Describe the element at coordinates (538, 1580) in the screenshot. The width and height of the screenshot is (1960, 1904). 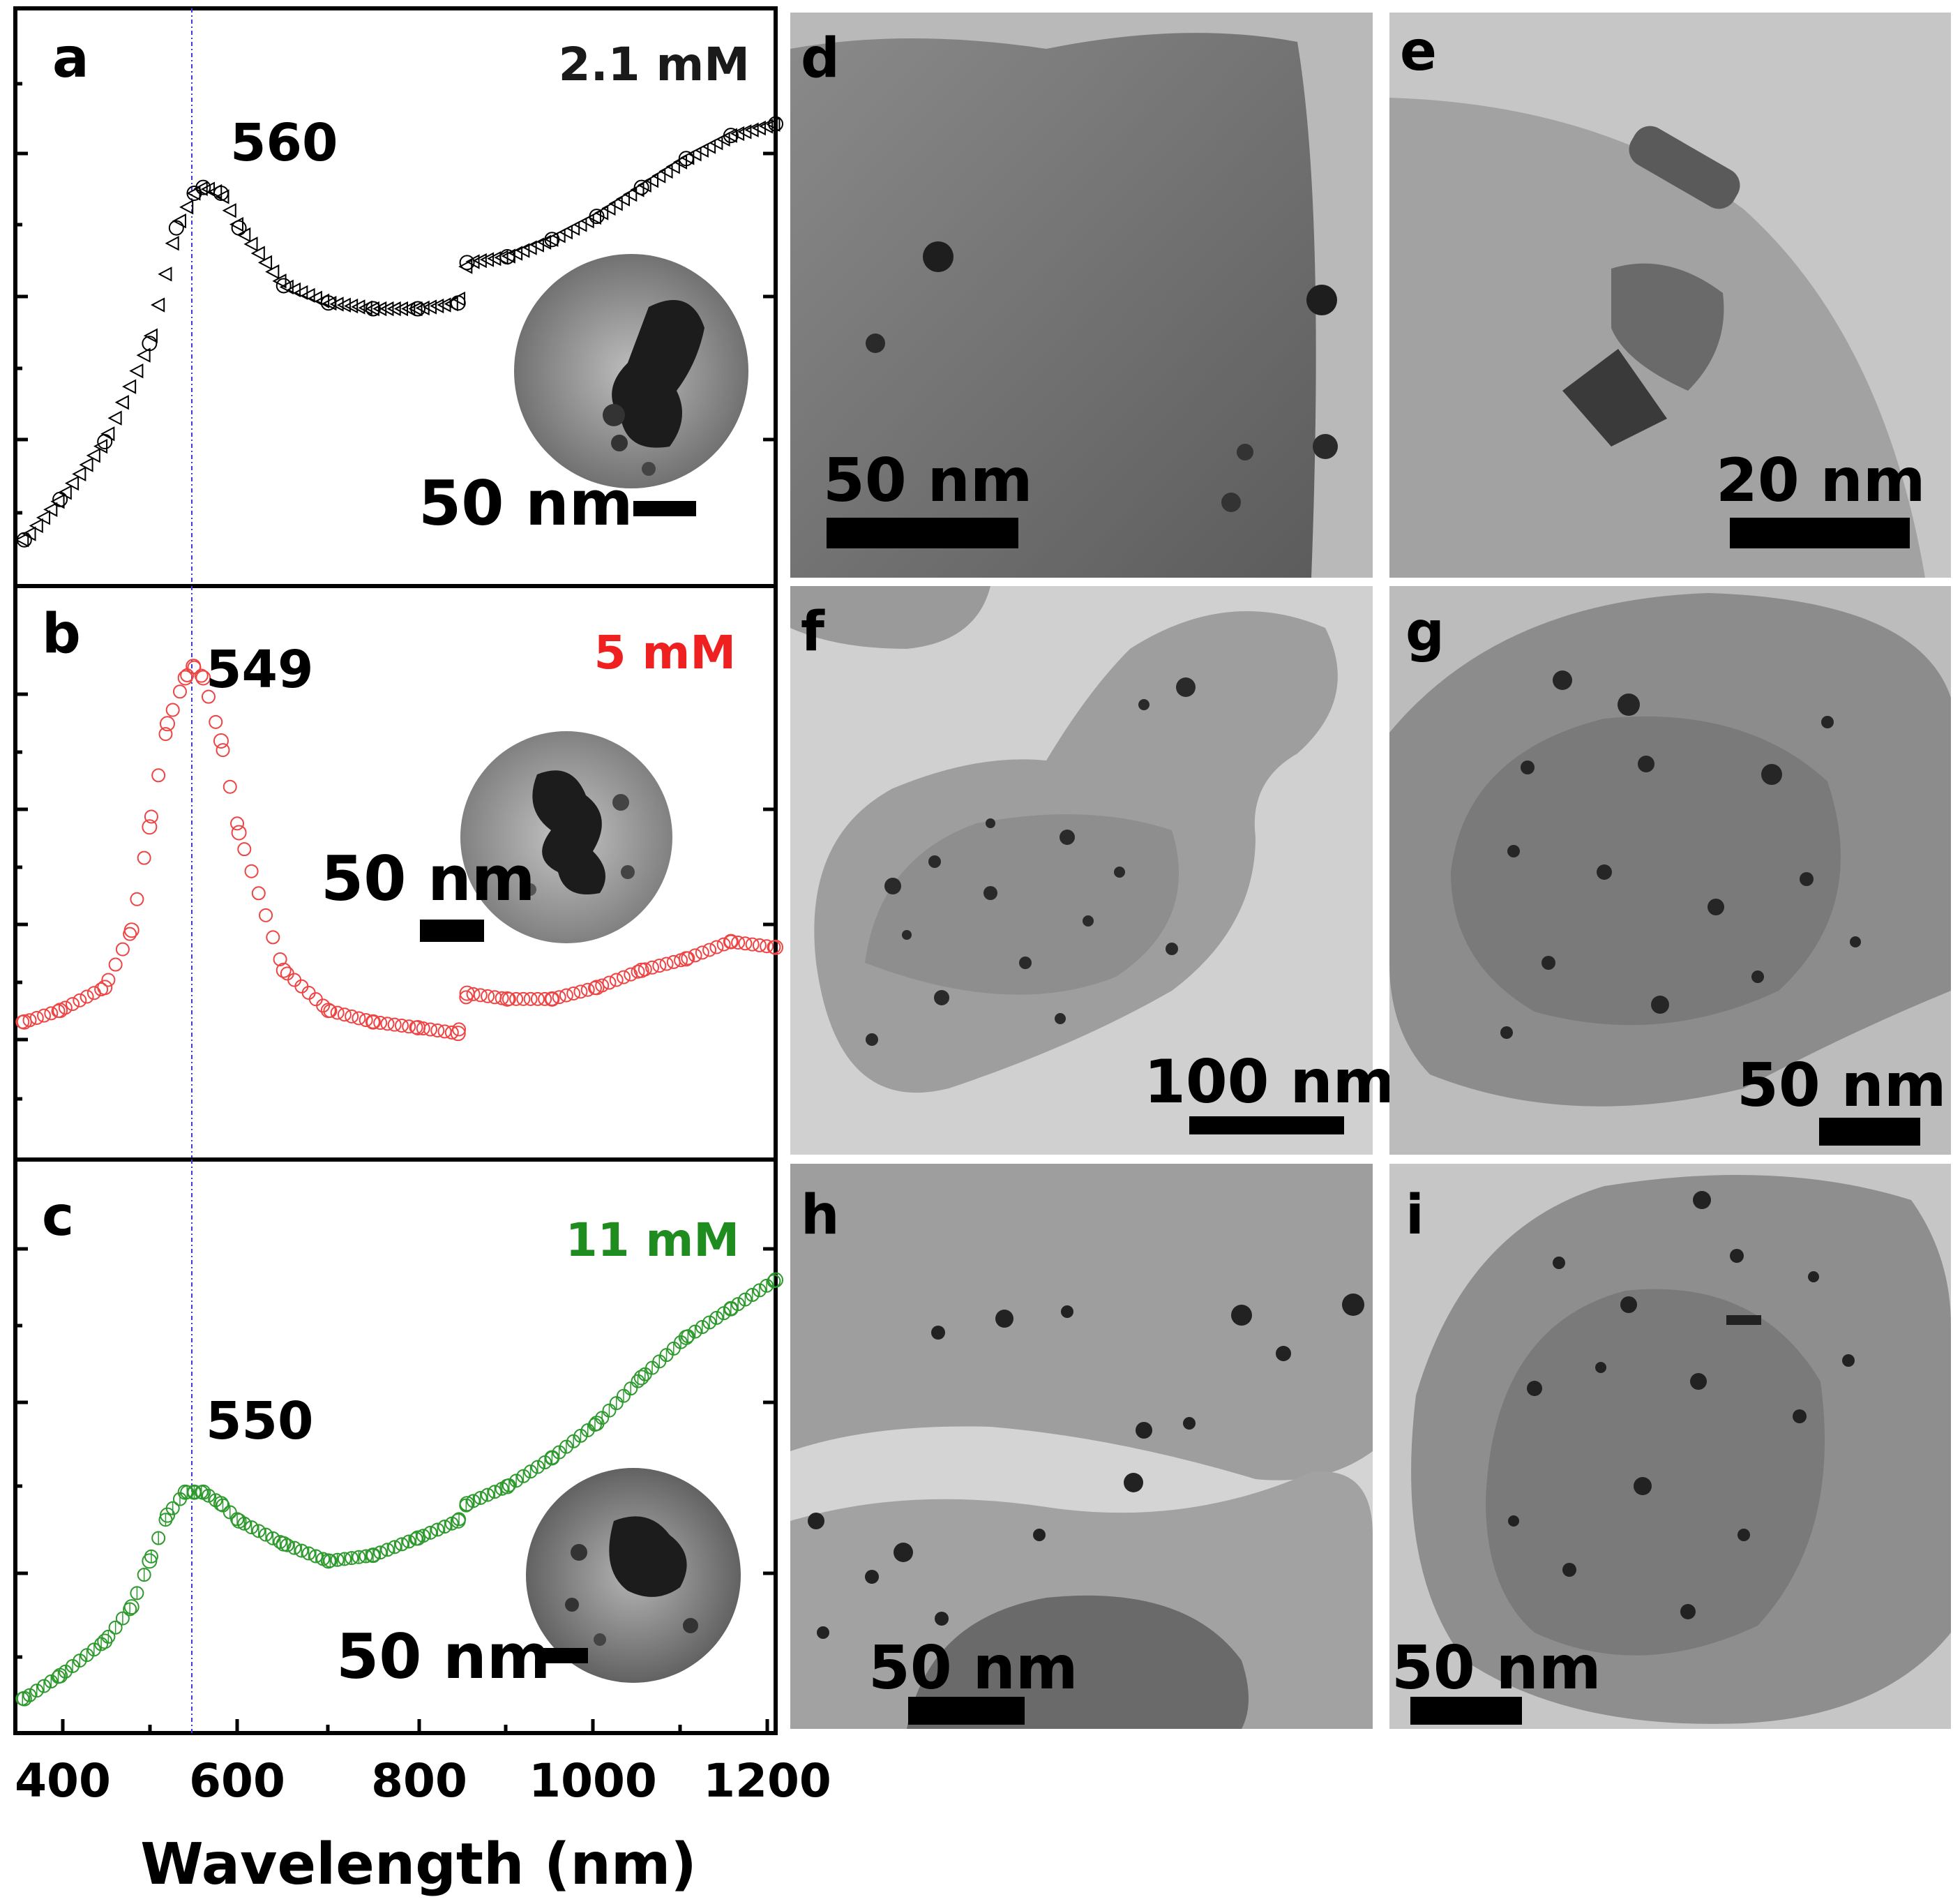
I see `inset-c: 50 nm` at that location.